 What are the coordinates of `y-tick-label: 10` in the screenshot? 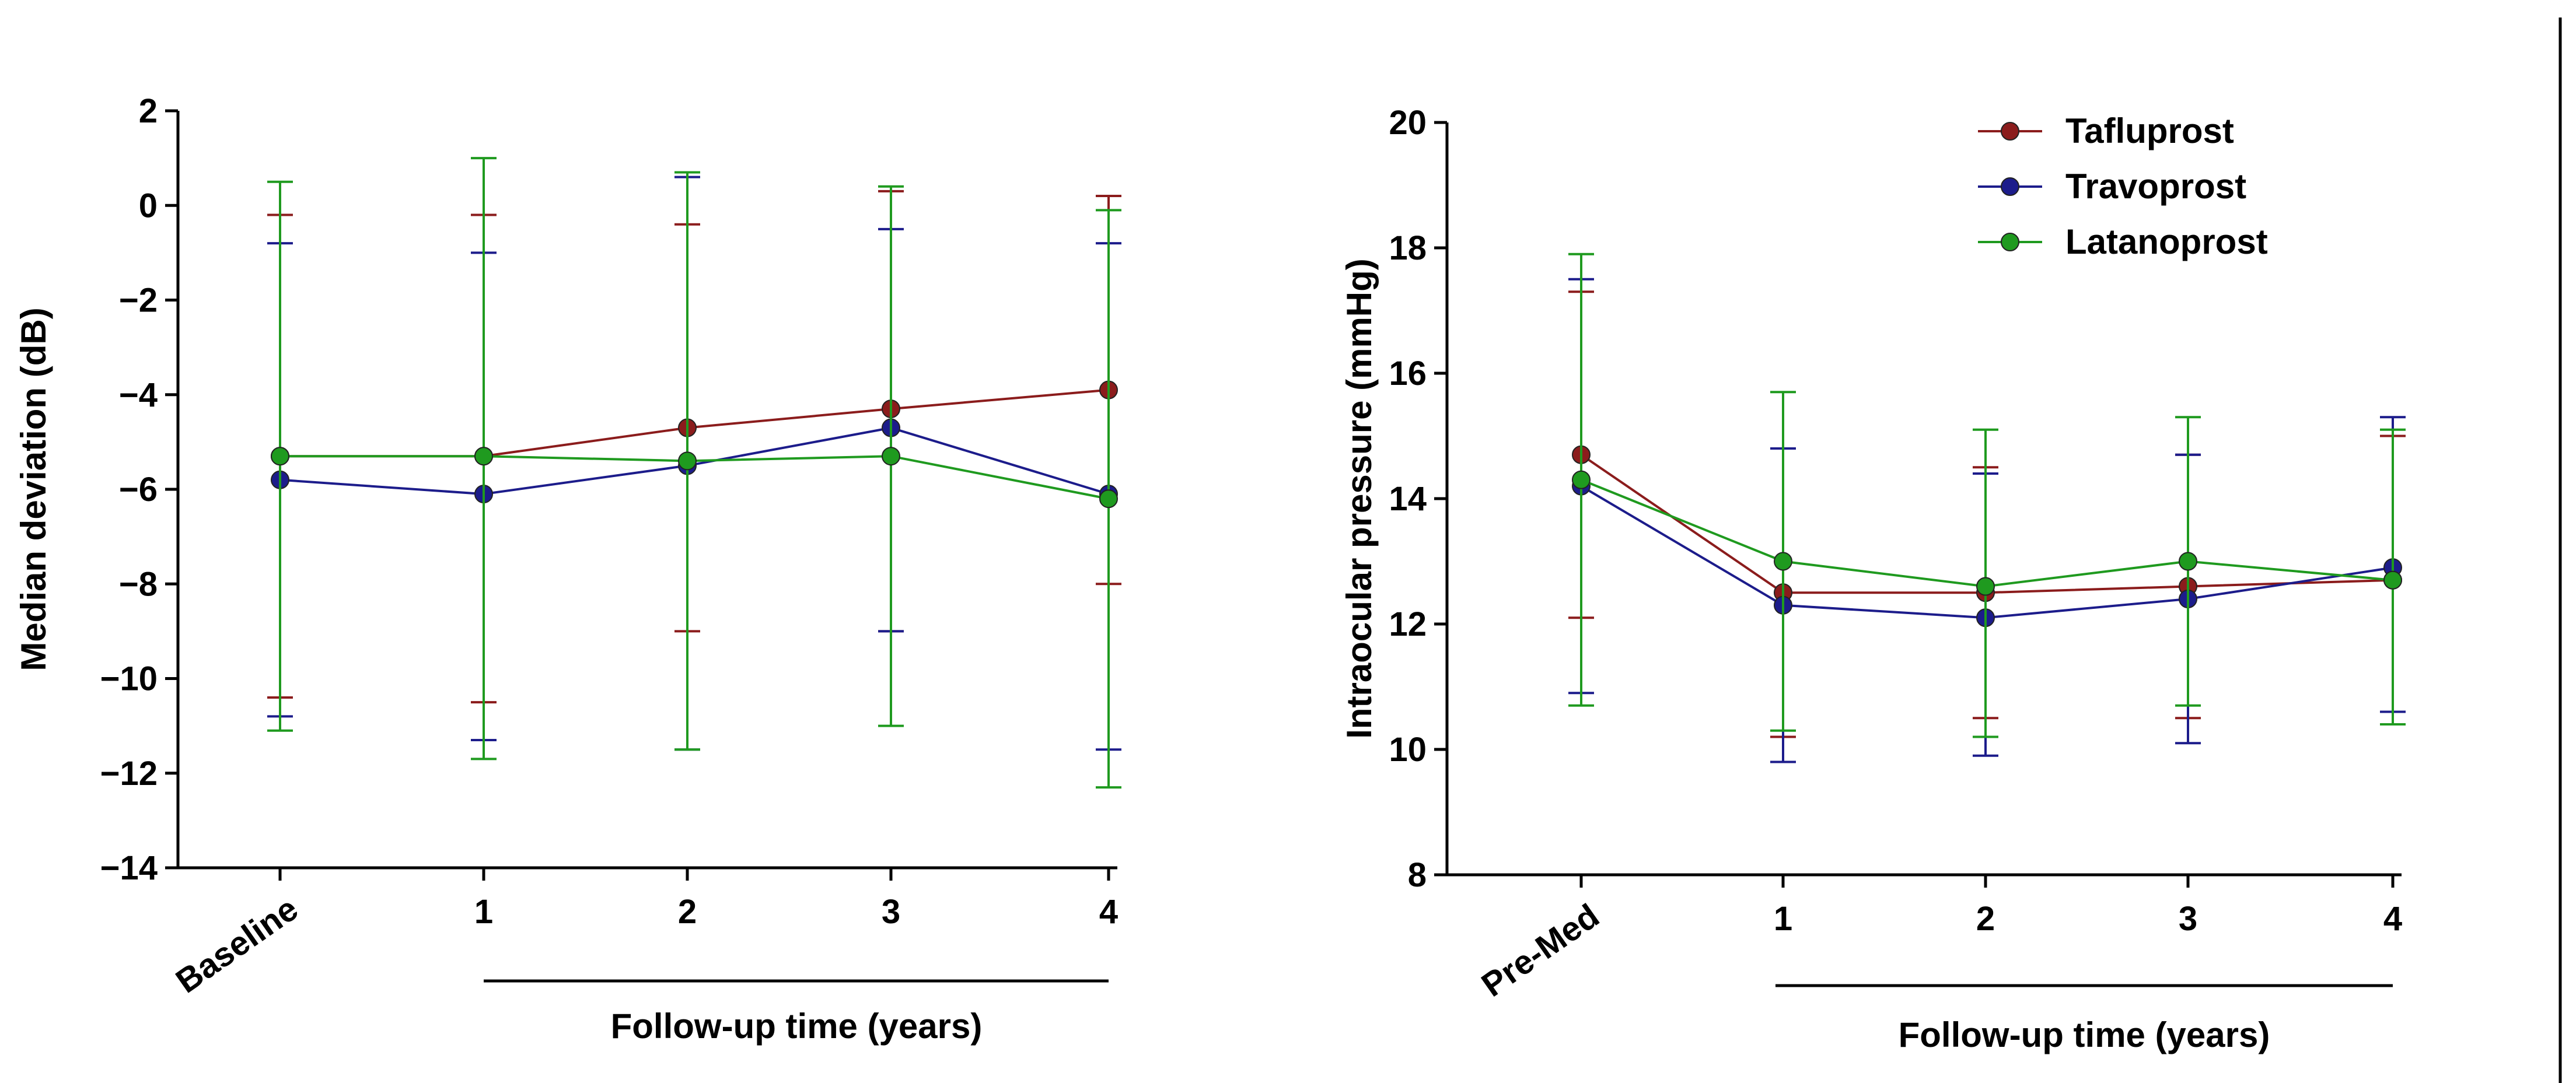 It's located at (1408, 750).